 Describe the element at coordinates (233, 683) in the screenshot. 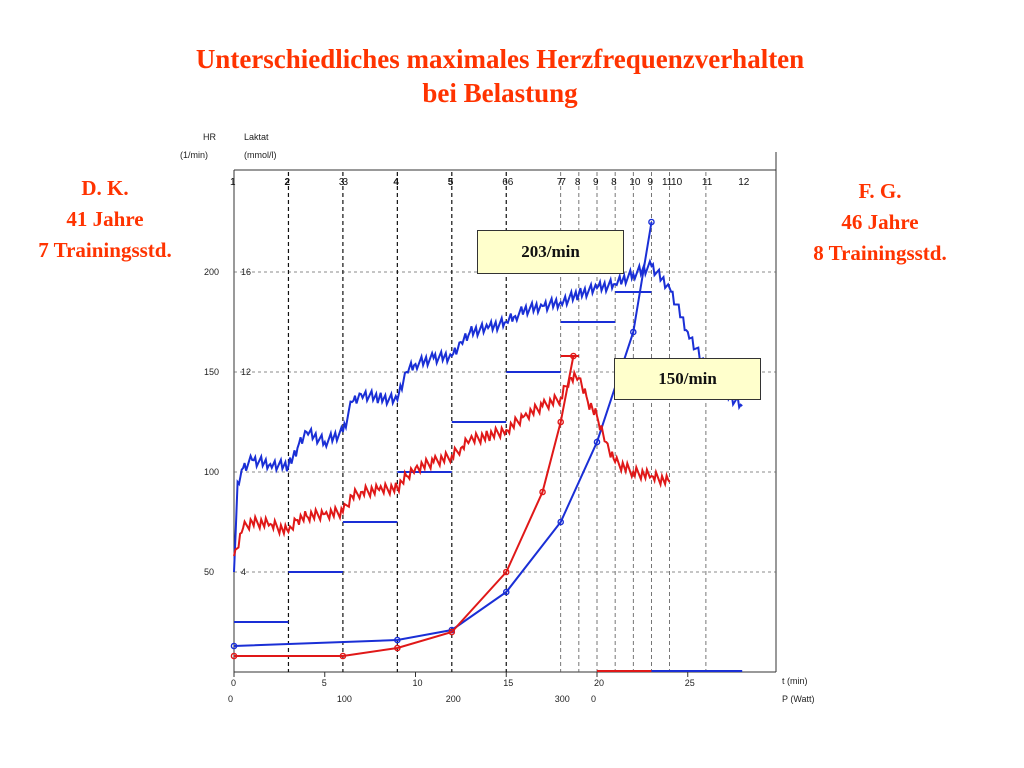

I see `time-tick-label: 0` at that location.